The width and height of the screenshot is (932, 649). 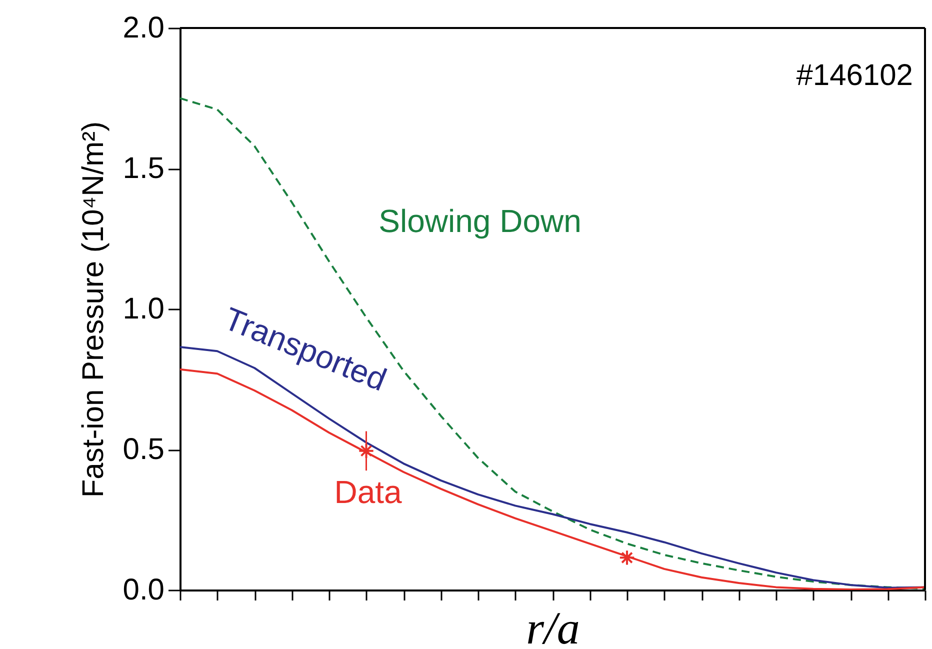 I want to click on series-label: Slowing Down, so click(x=480, y=221).